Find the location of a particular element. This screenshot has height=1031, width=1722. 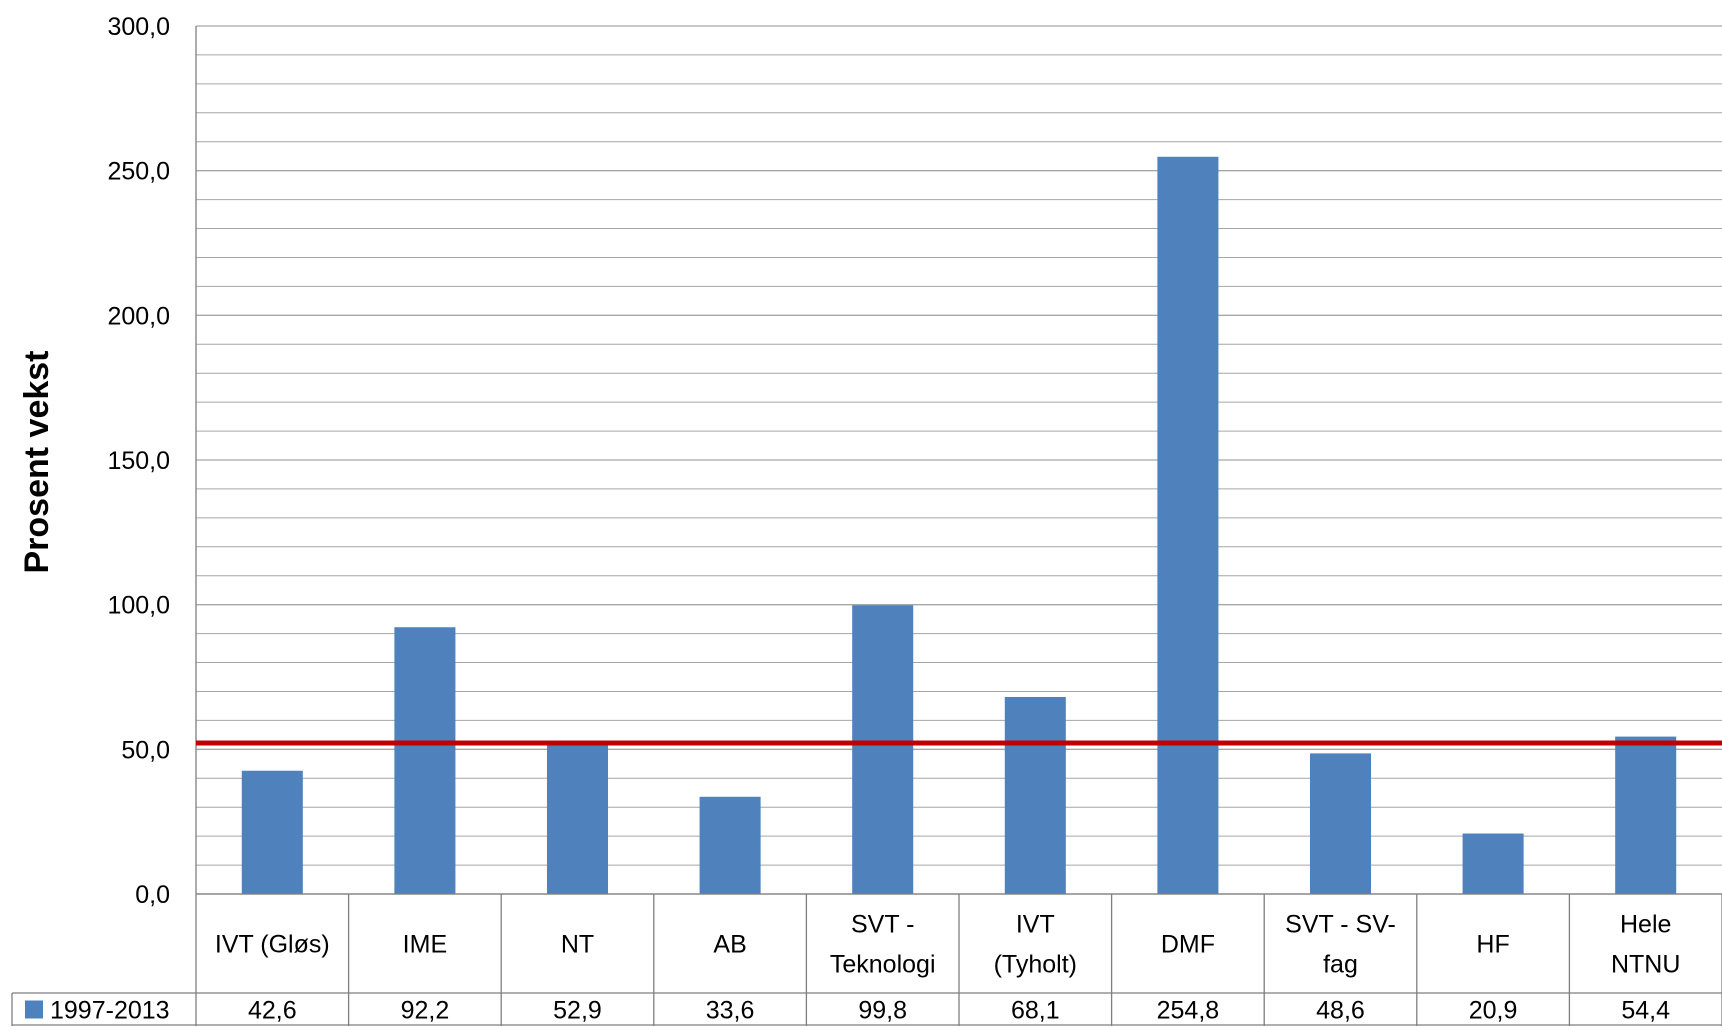

x-category-label: HF is located at coordinates (1492, 945).